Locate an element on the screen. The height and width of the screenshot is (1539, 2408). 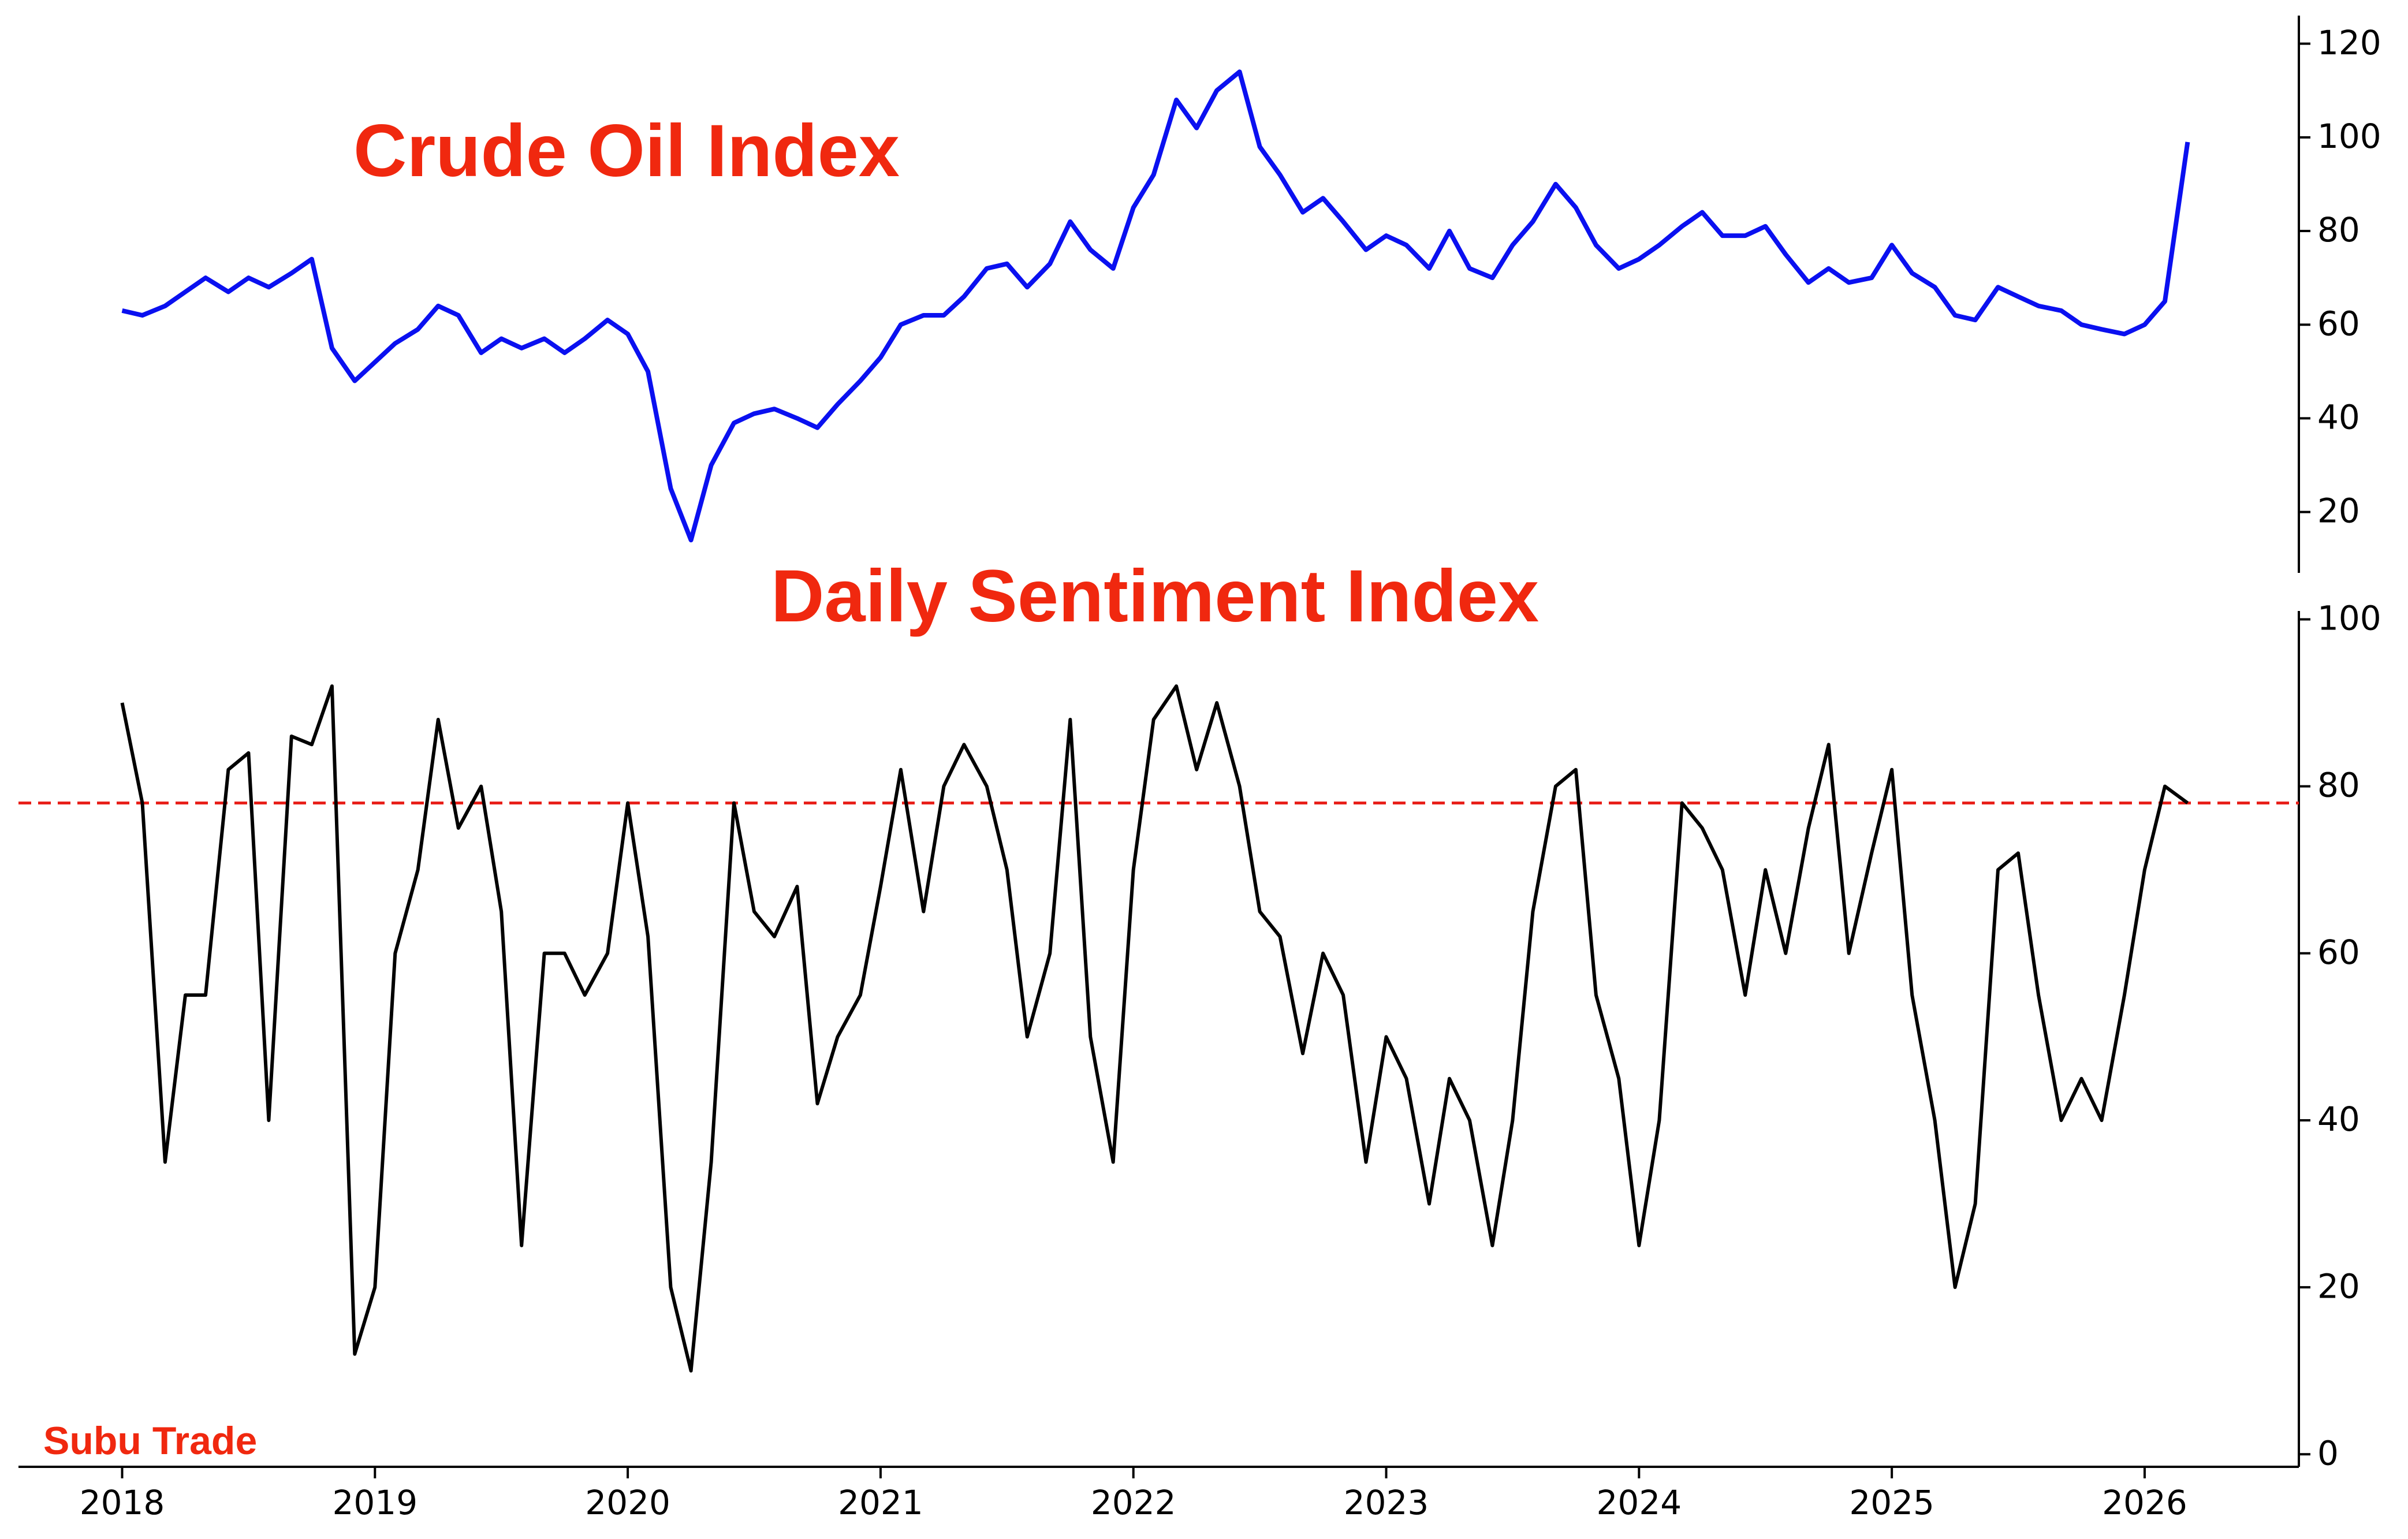
x-tick-label: 2026 is located at coordinates (2144, 1502).